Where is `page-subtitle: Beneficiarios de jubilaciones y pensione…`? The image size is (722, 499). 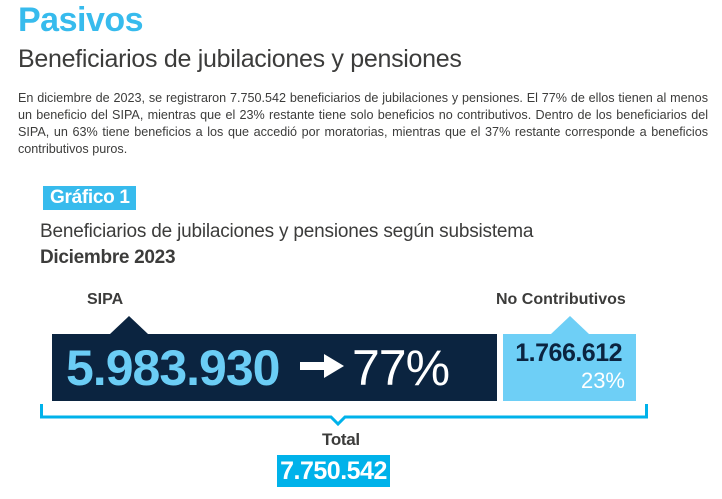
page-subtitle: Beneficiarios de jubilaciones y pensione… is located at coordinates (240, 59).